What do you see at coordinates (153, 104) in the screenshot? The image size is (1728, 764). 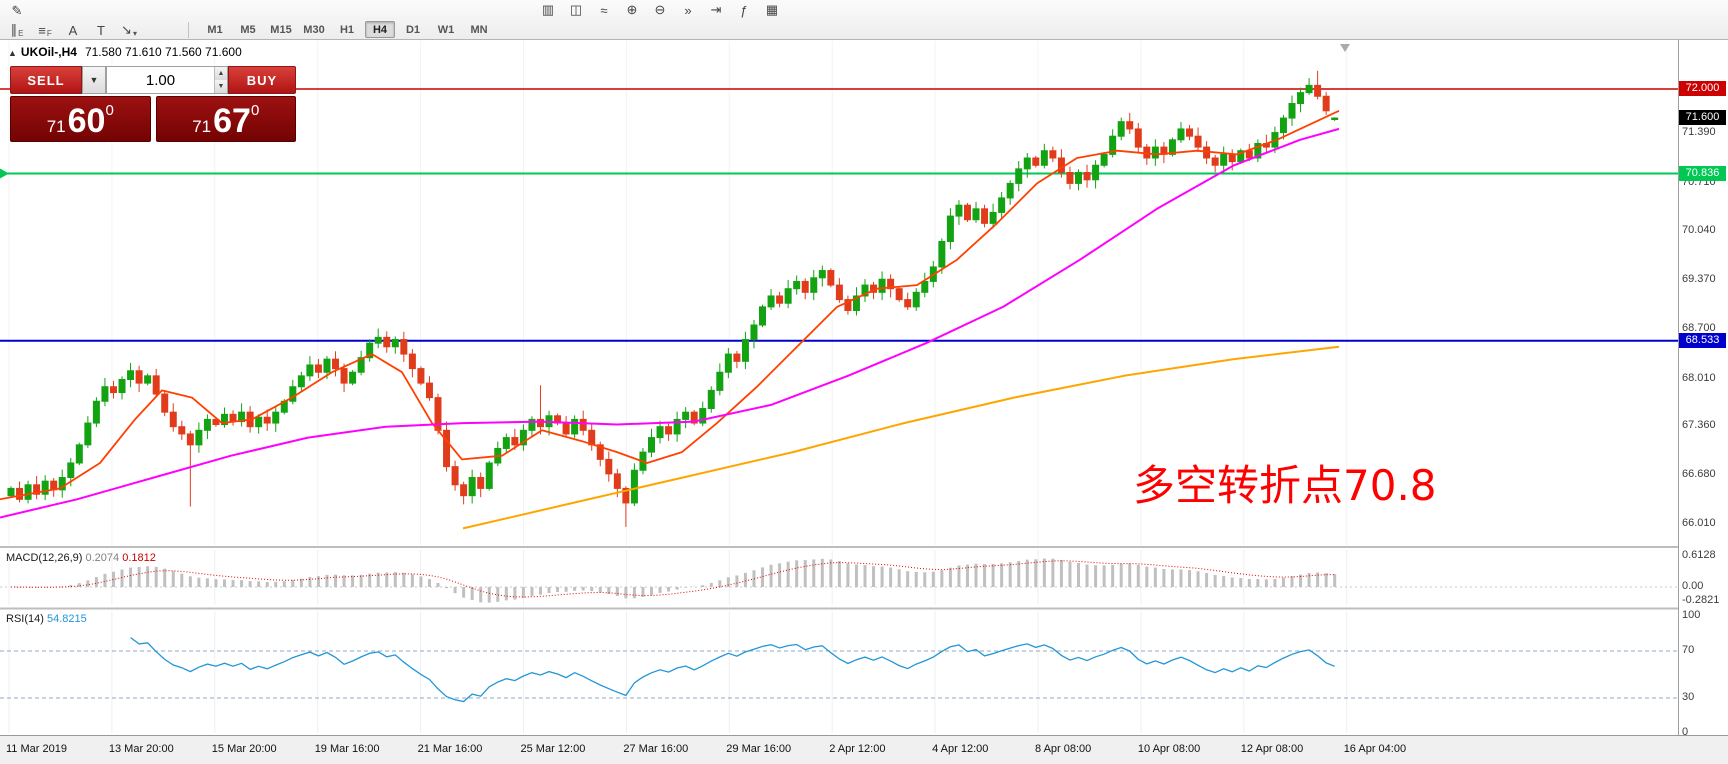 I see `one-click-trading-widget: SELL ▼ 1.00 ▲ ▼ BUY 71 60 0 71 67 0` at bounding box center [153, 104].